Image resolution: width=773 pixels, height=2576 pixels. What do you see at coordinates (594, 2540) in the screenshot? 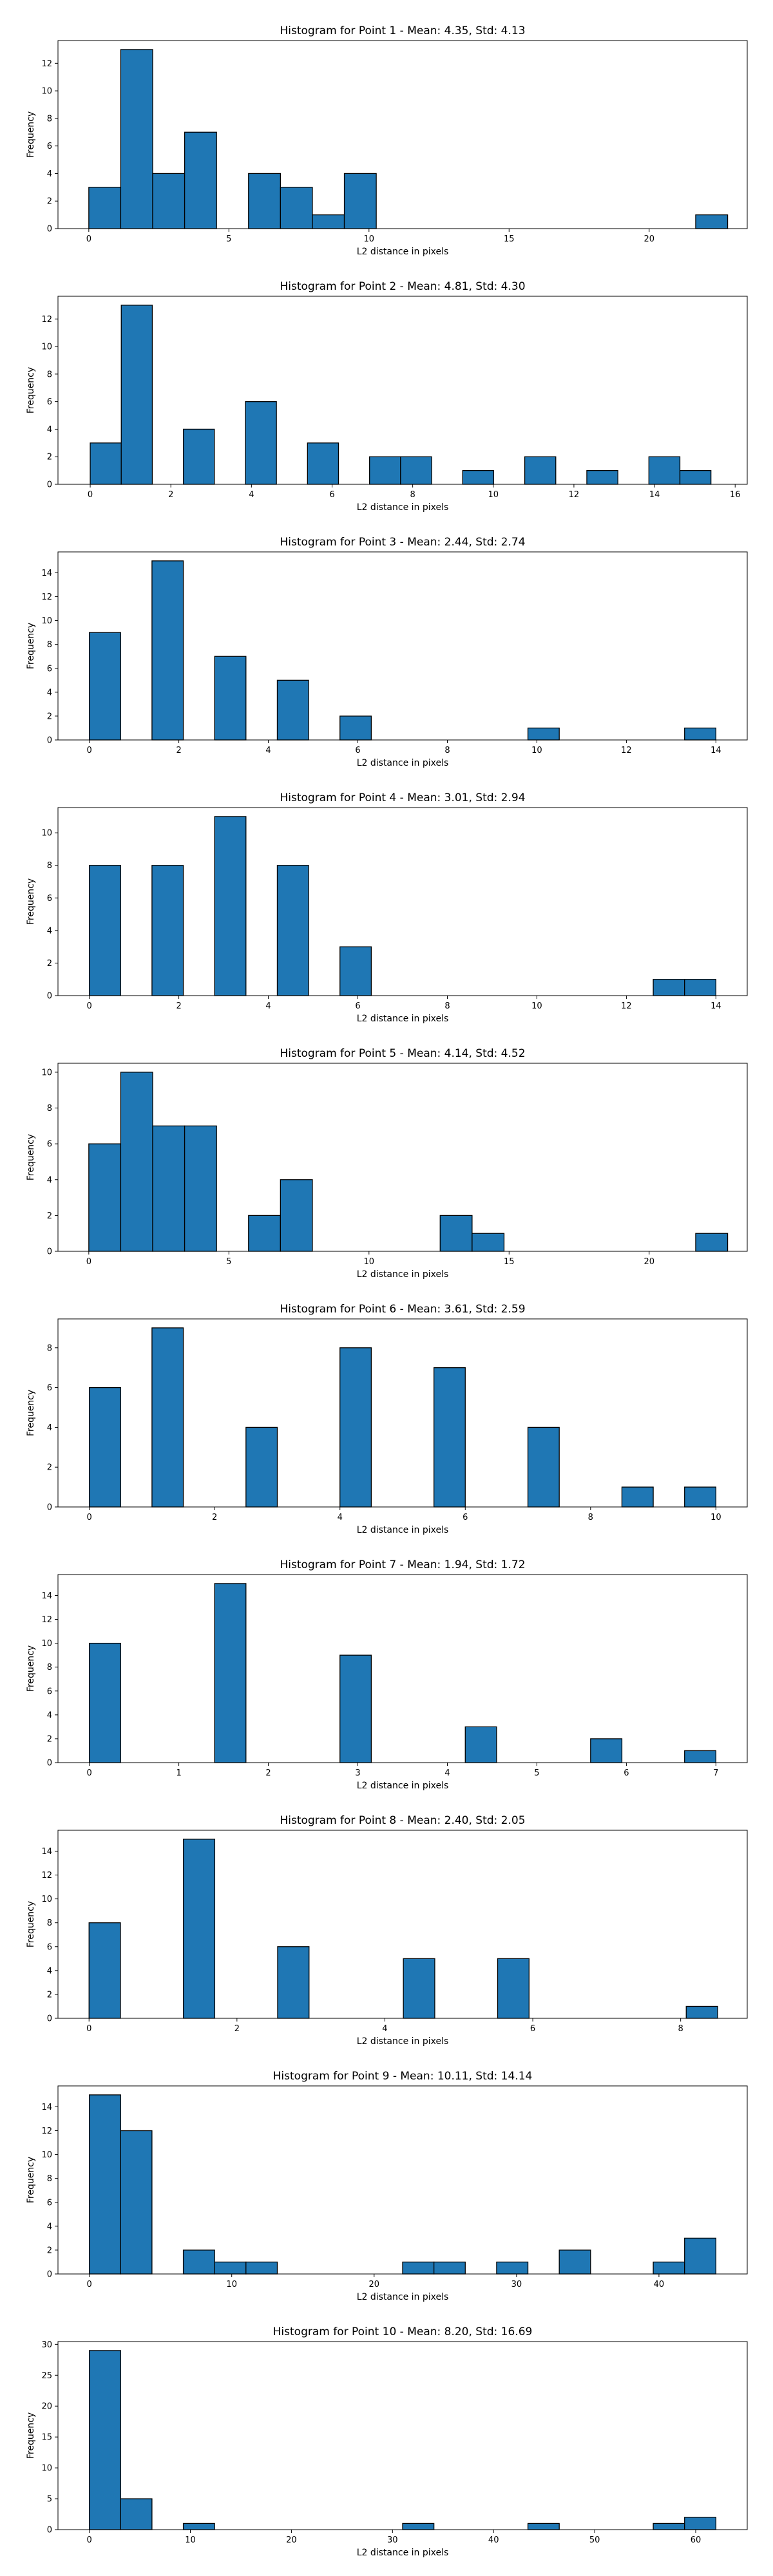
I see `x-tick-label: 50` at bounding box center [594, 2540].